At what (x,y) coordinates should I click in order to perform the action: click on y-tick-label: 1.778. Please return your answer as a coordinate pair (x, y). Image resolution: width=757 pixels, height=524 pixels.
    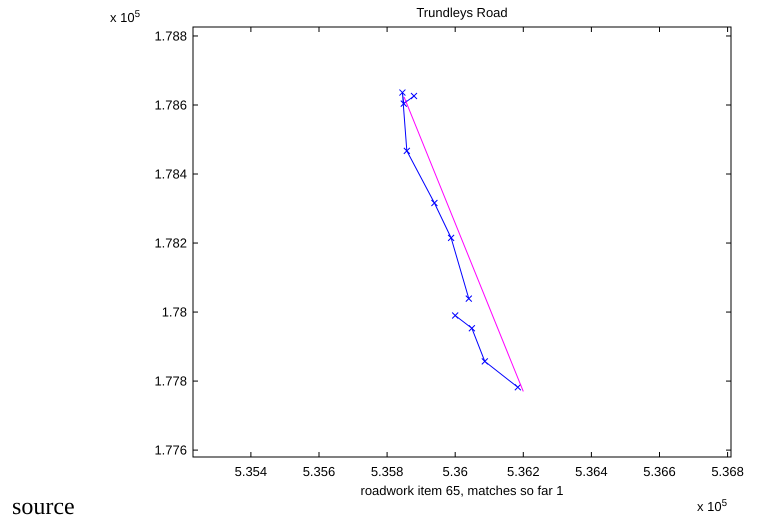
    Looking at the image, I should click on (170, 381).